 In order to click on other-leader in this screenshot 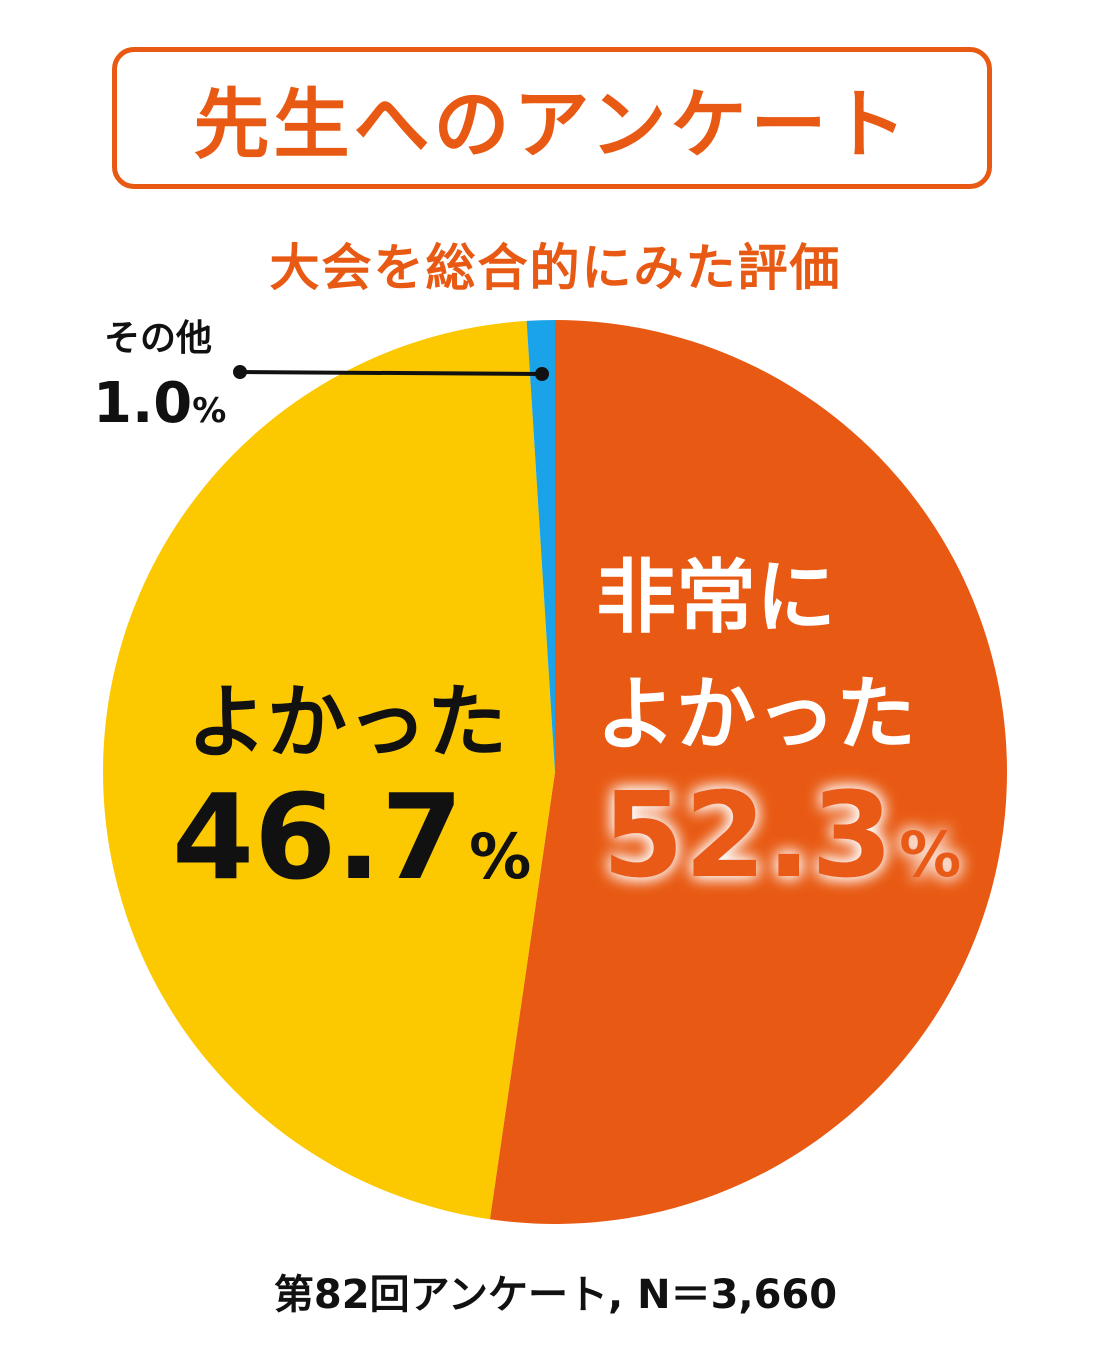, I will do `click(391, 373)`.